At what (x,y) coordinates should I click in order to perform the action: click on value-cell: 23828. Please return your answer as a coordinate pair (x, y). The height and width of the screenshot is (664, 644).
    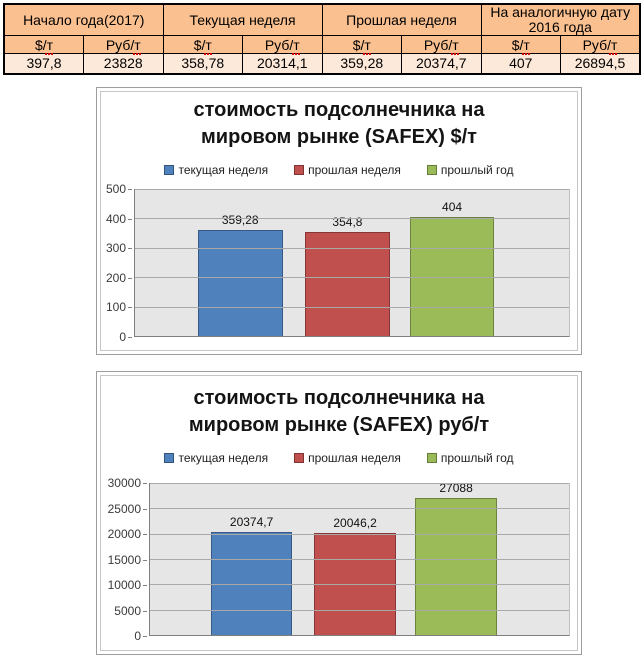
    Looking at the image, I should click on (123, 63).